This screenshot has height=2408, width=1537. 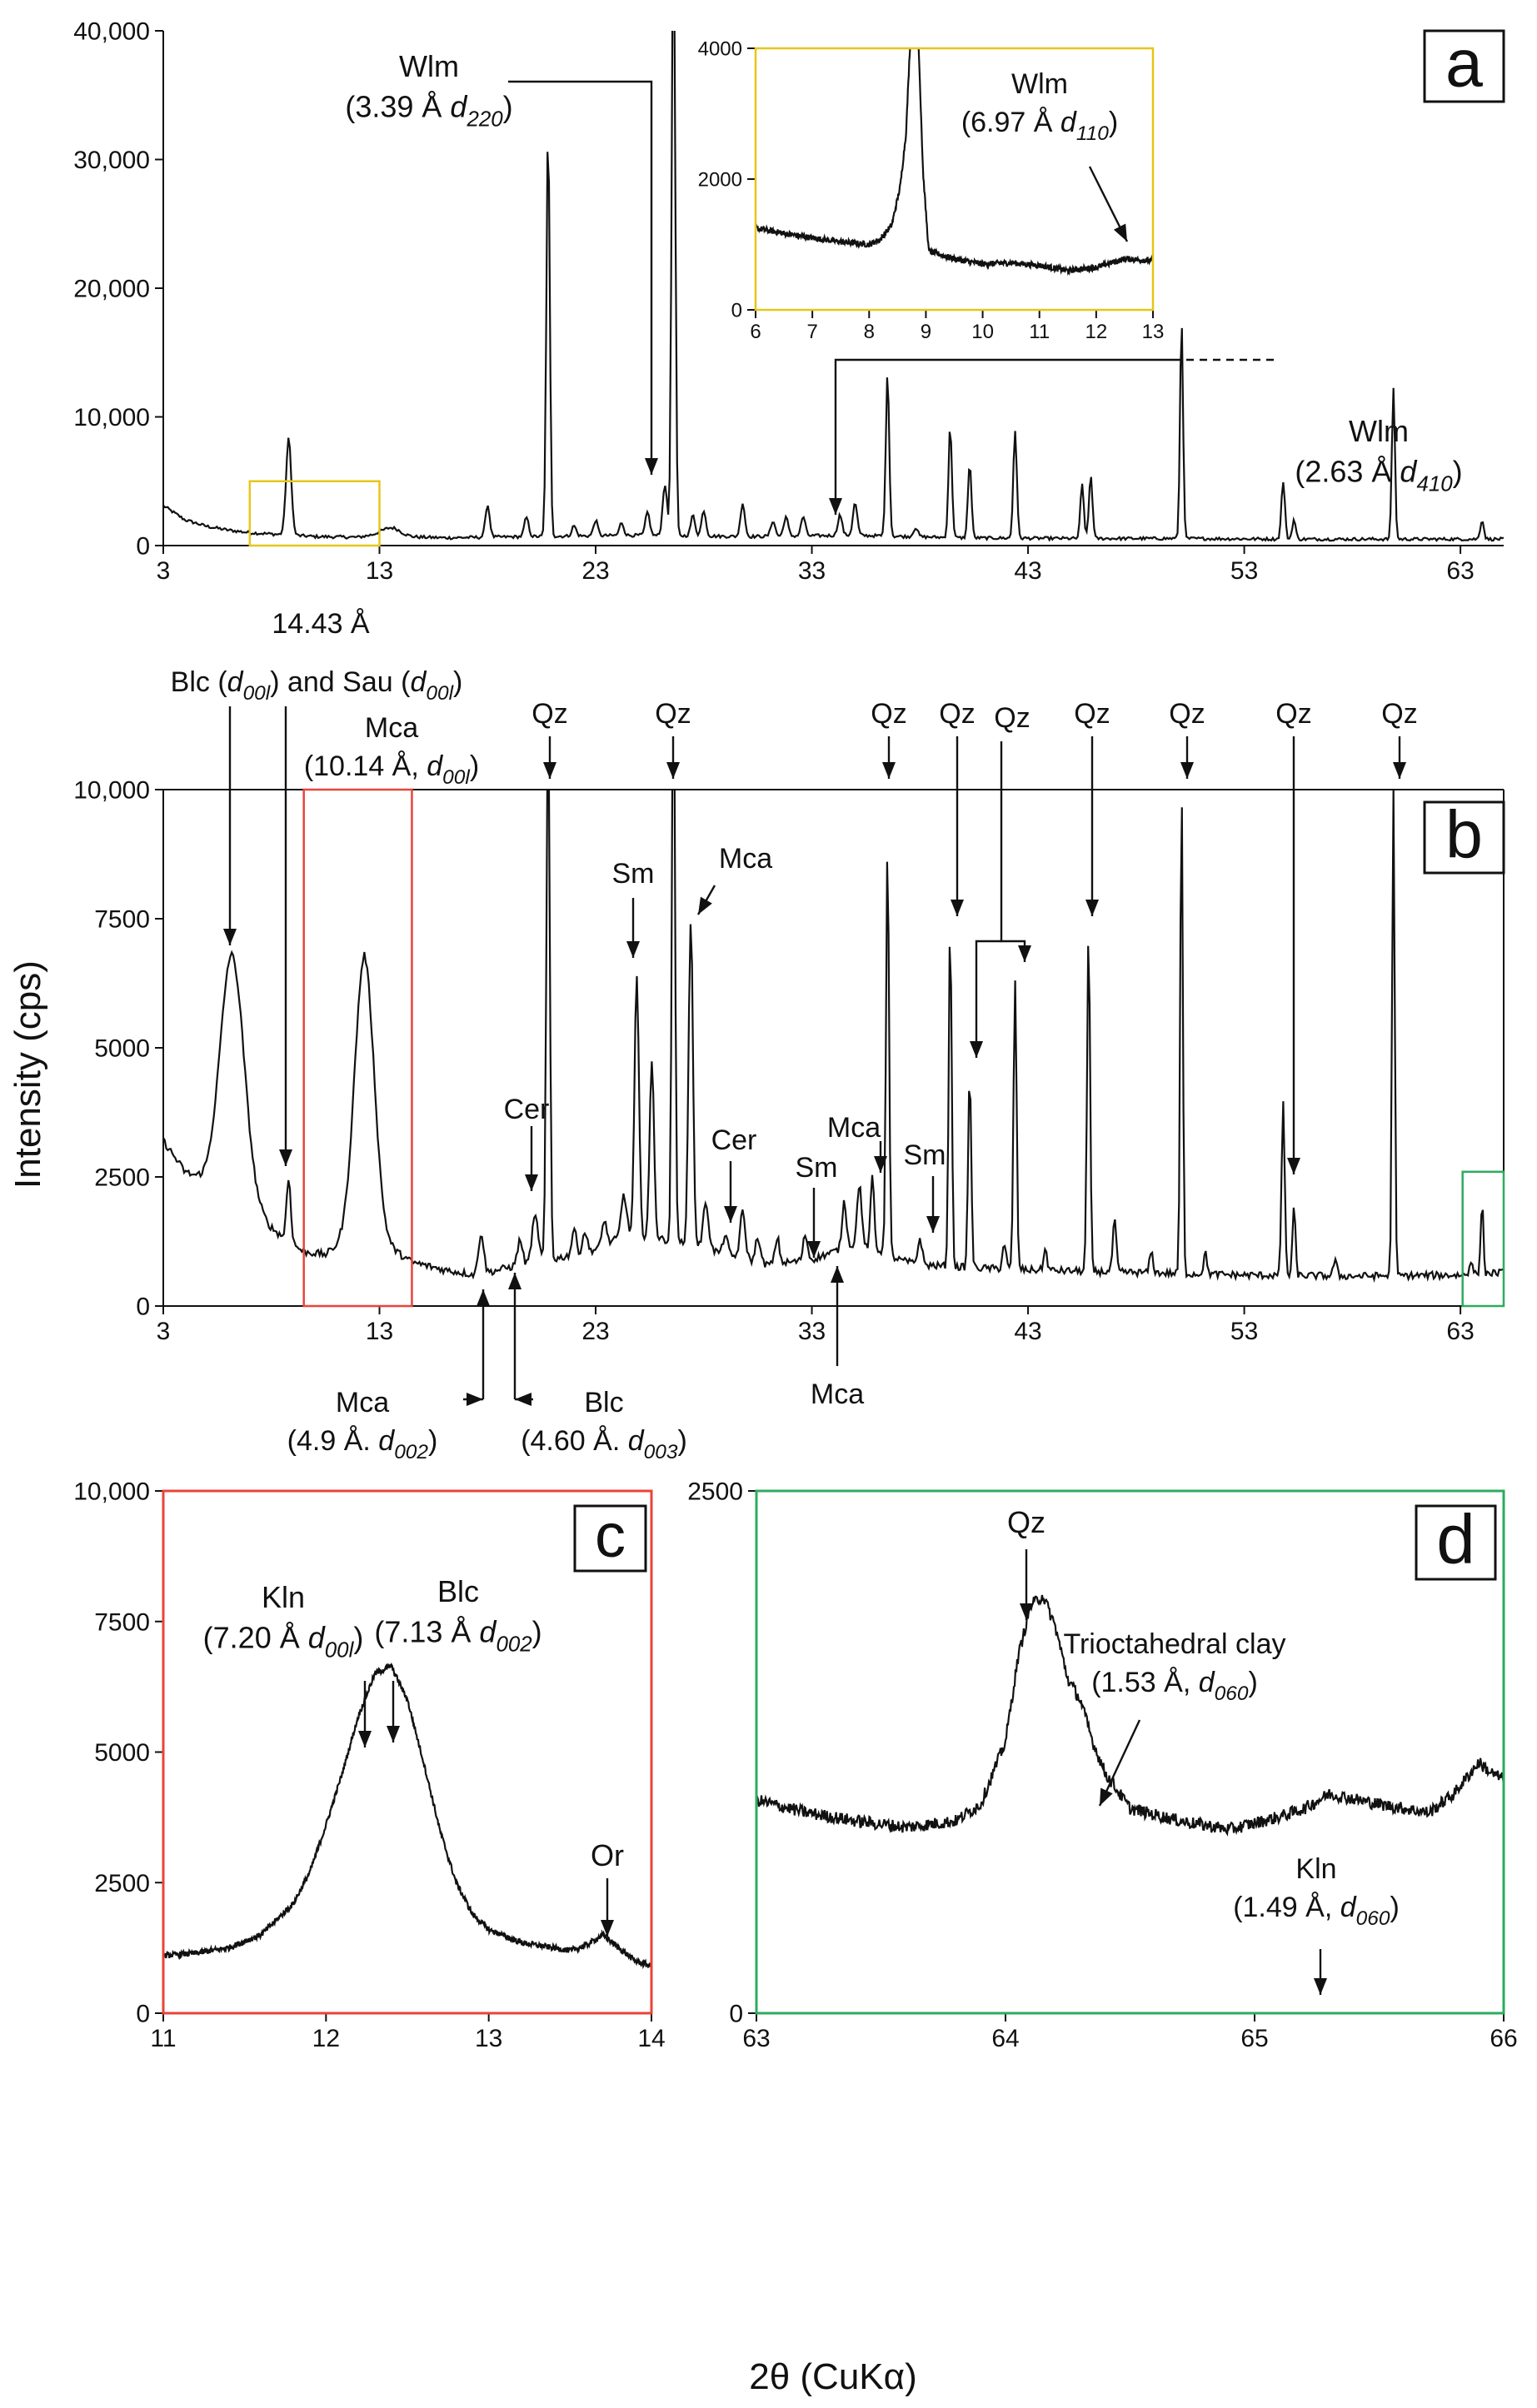 I want to click on y-axis-title: Intensity (cps), so click(x=27, y=1074).